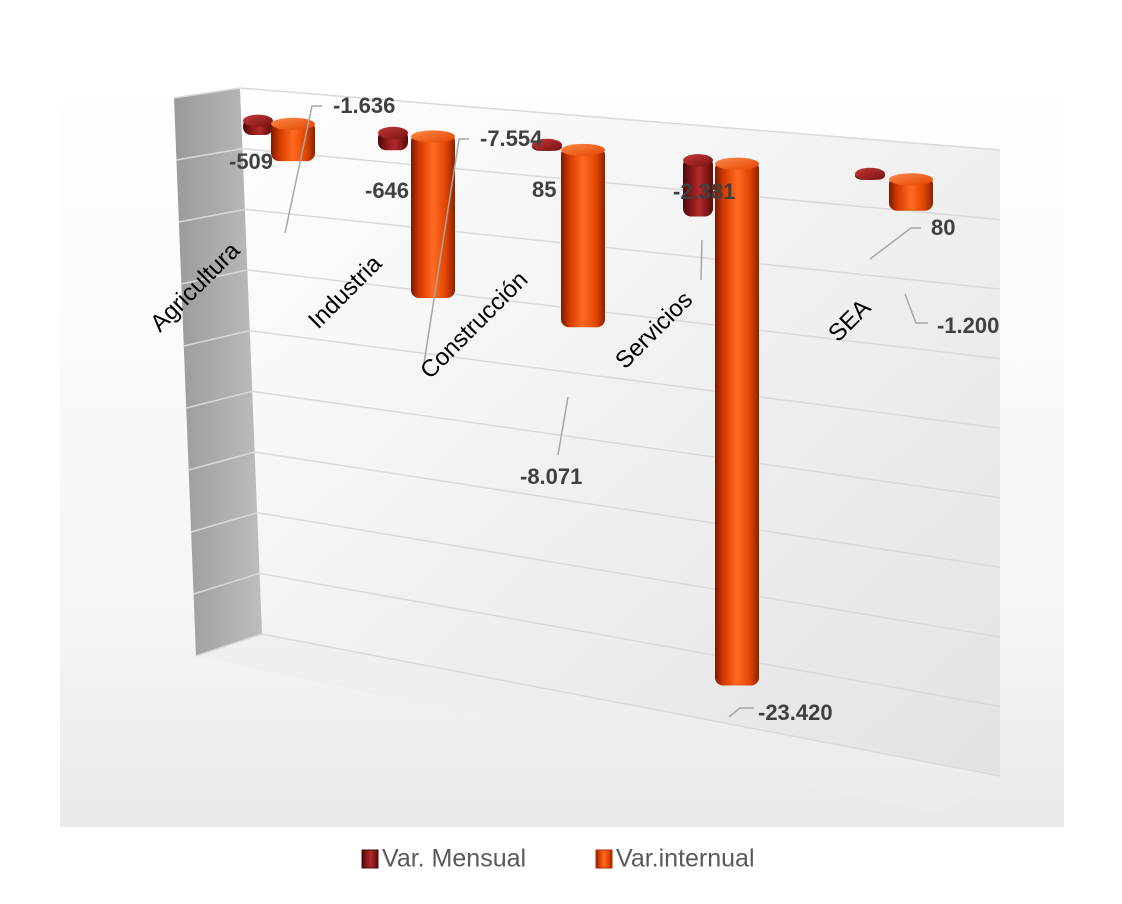  I want to click on bar-interanual-4-cap, so click(911, 179).